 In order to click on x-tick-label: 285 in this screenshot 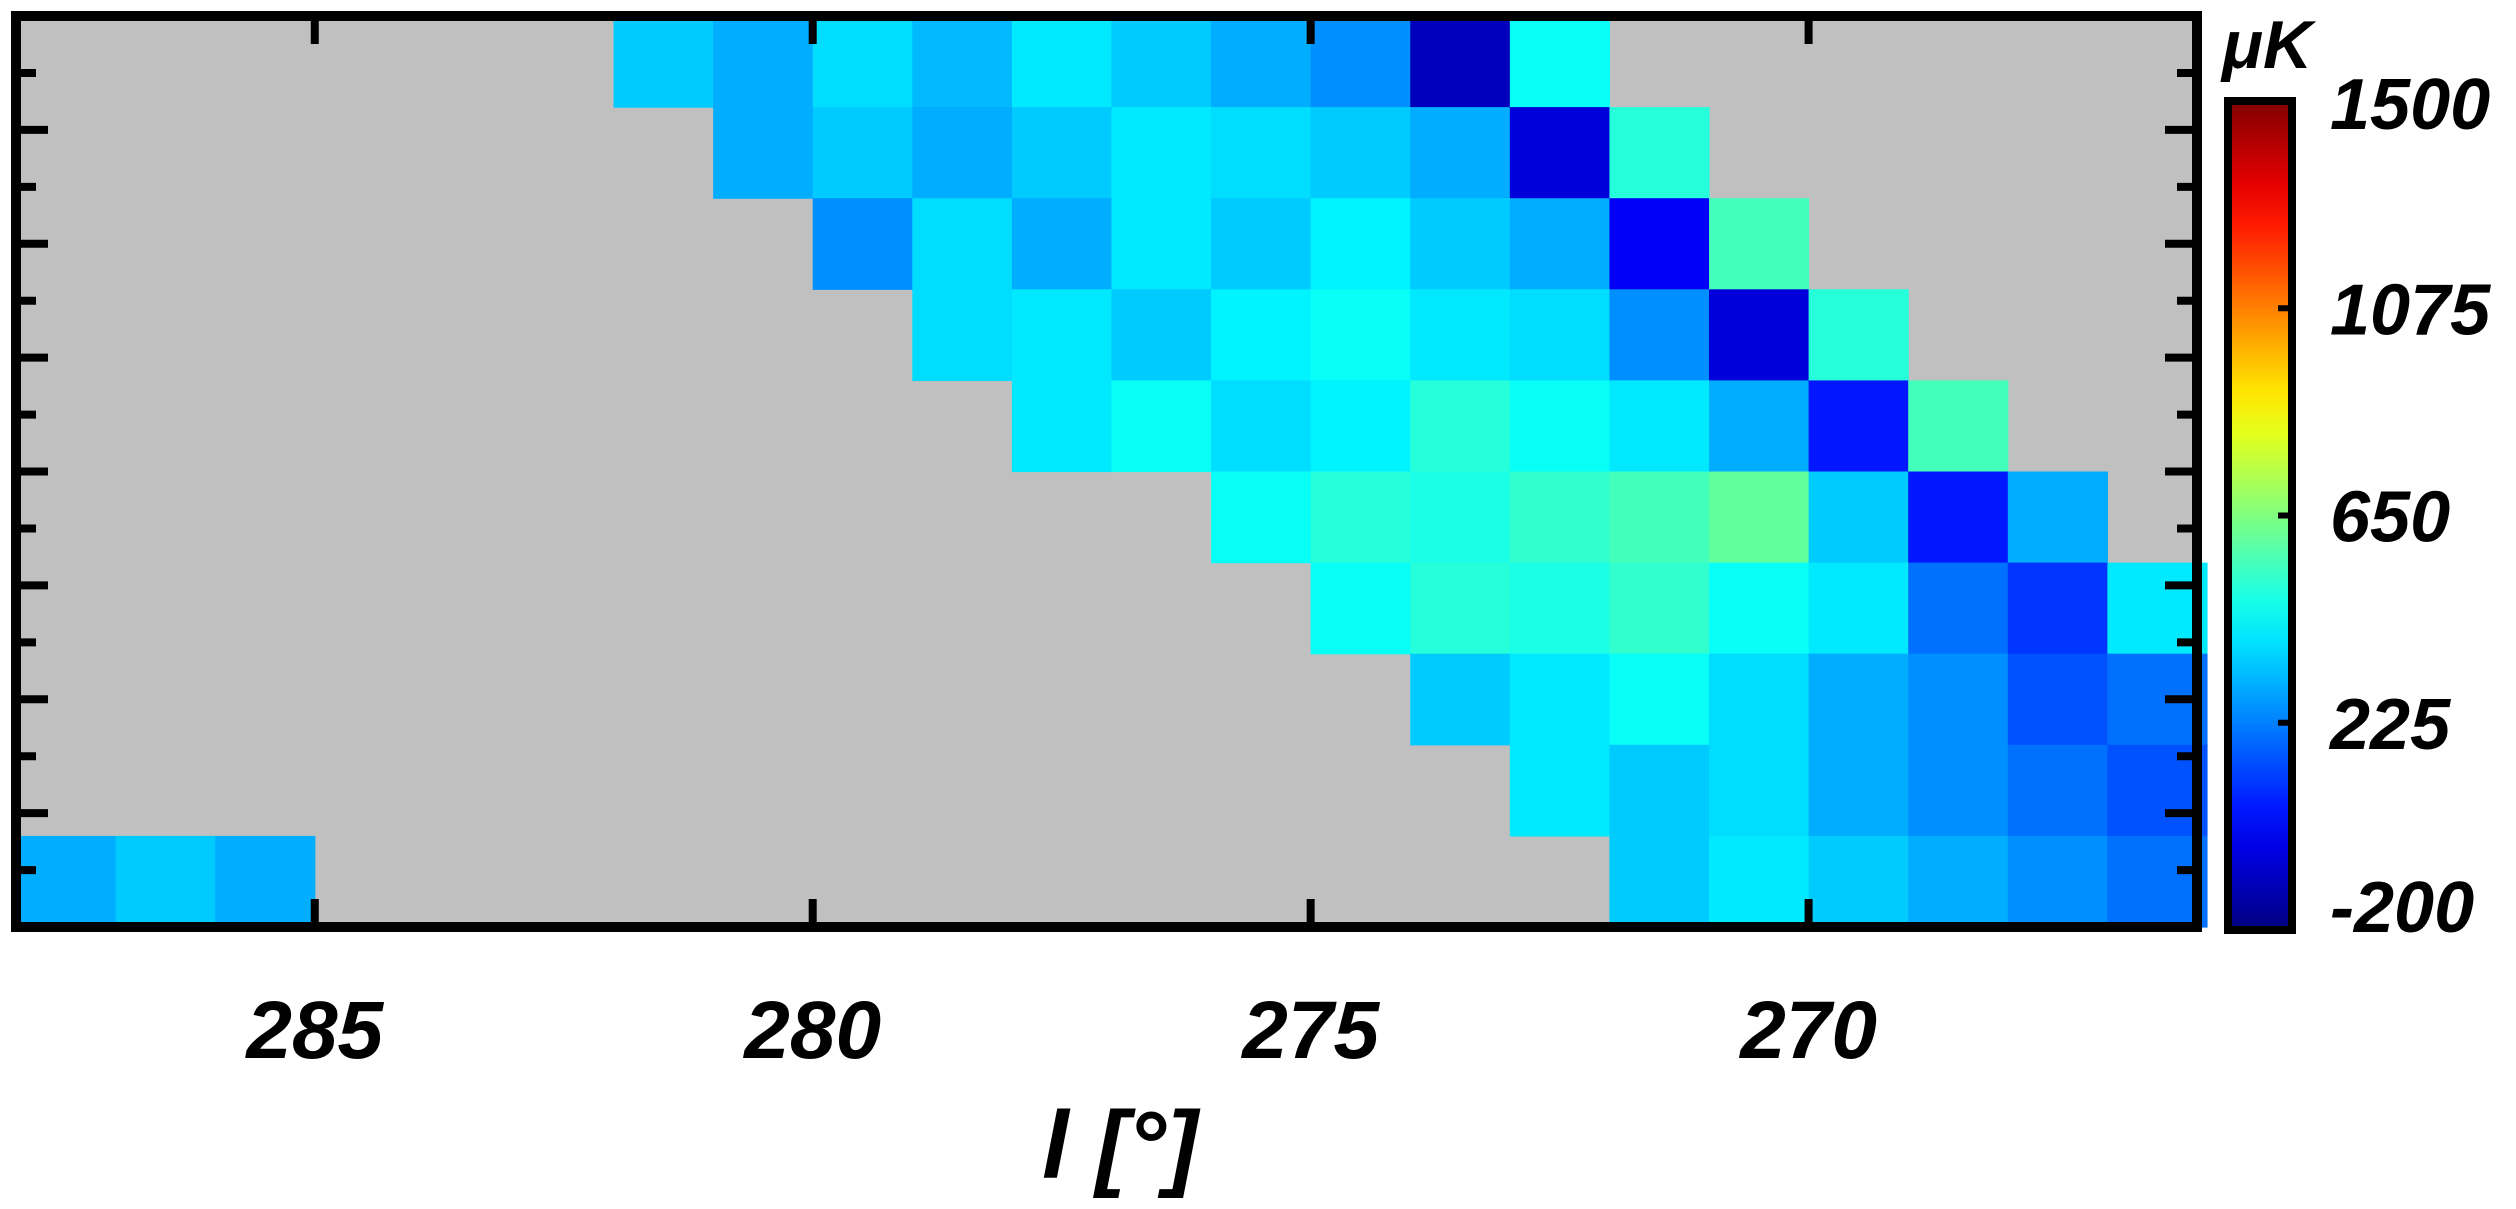, I will do `click(314, 1030)`.